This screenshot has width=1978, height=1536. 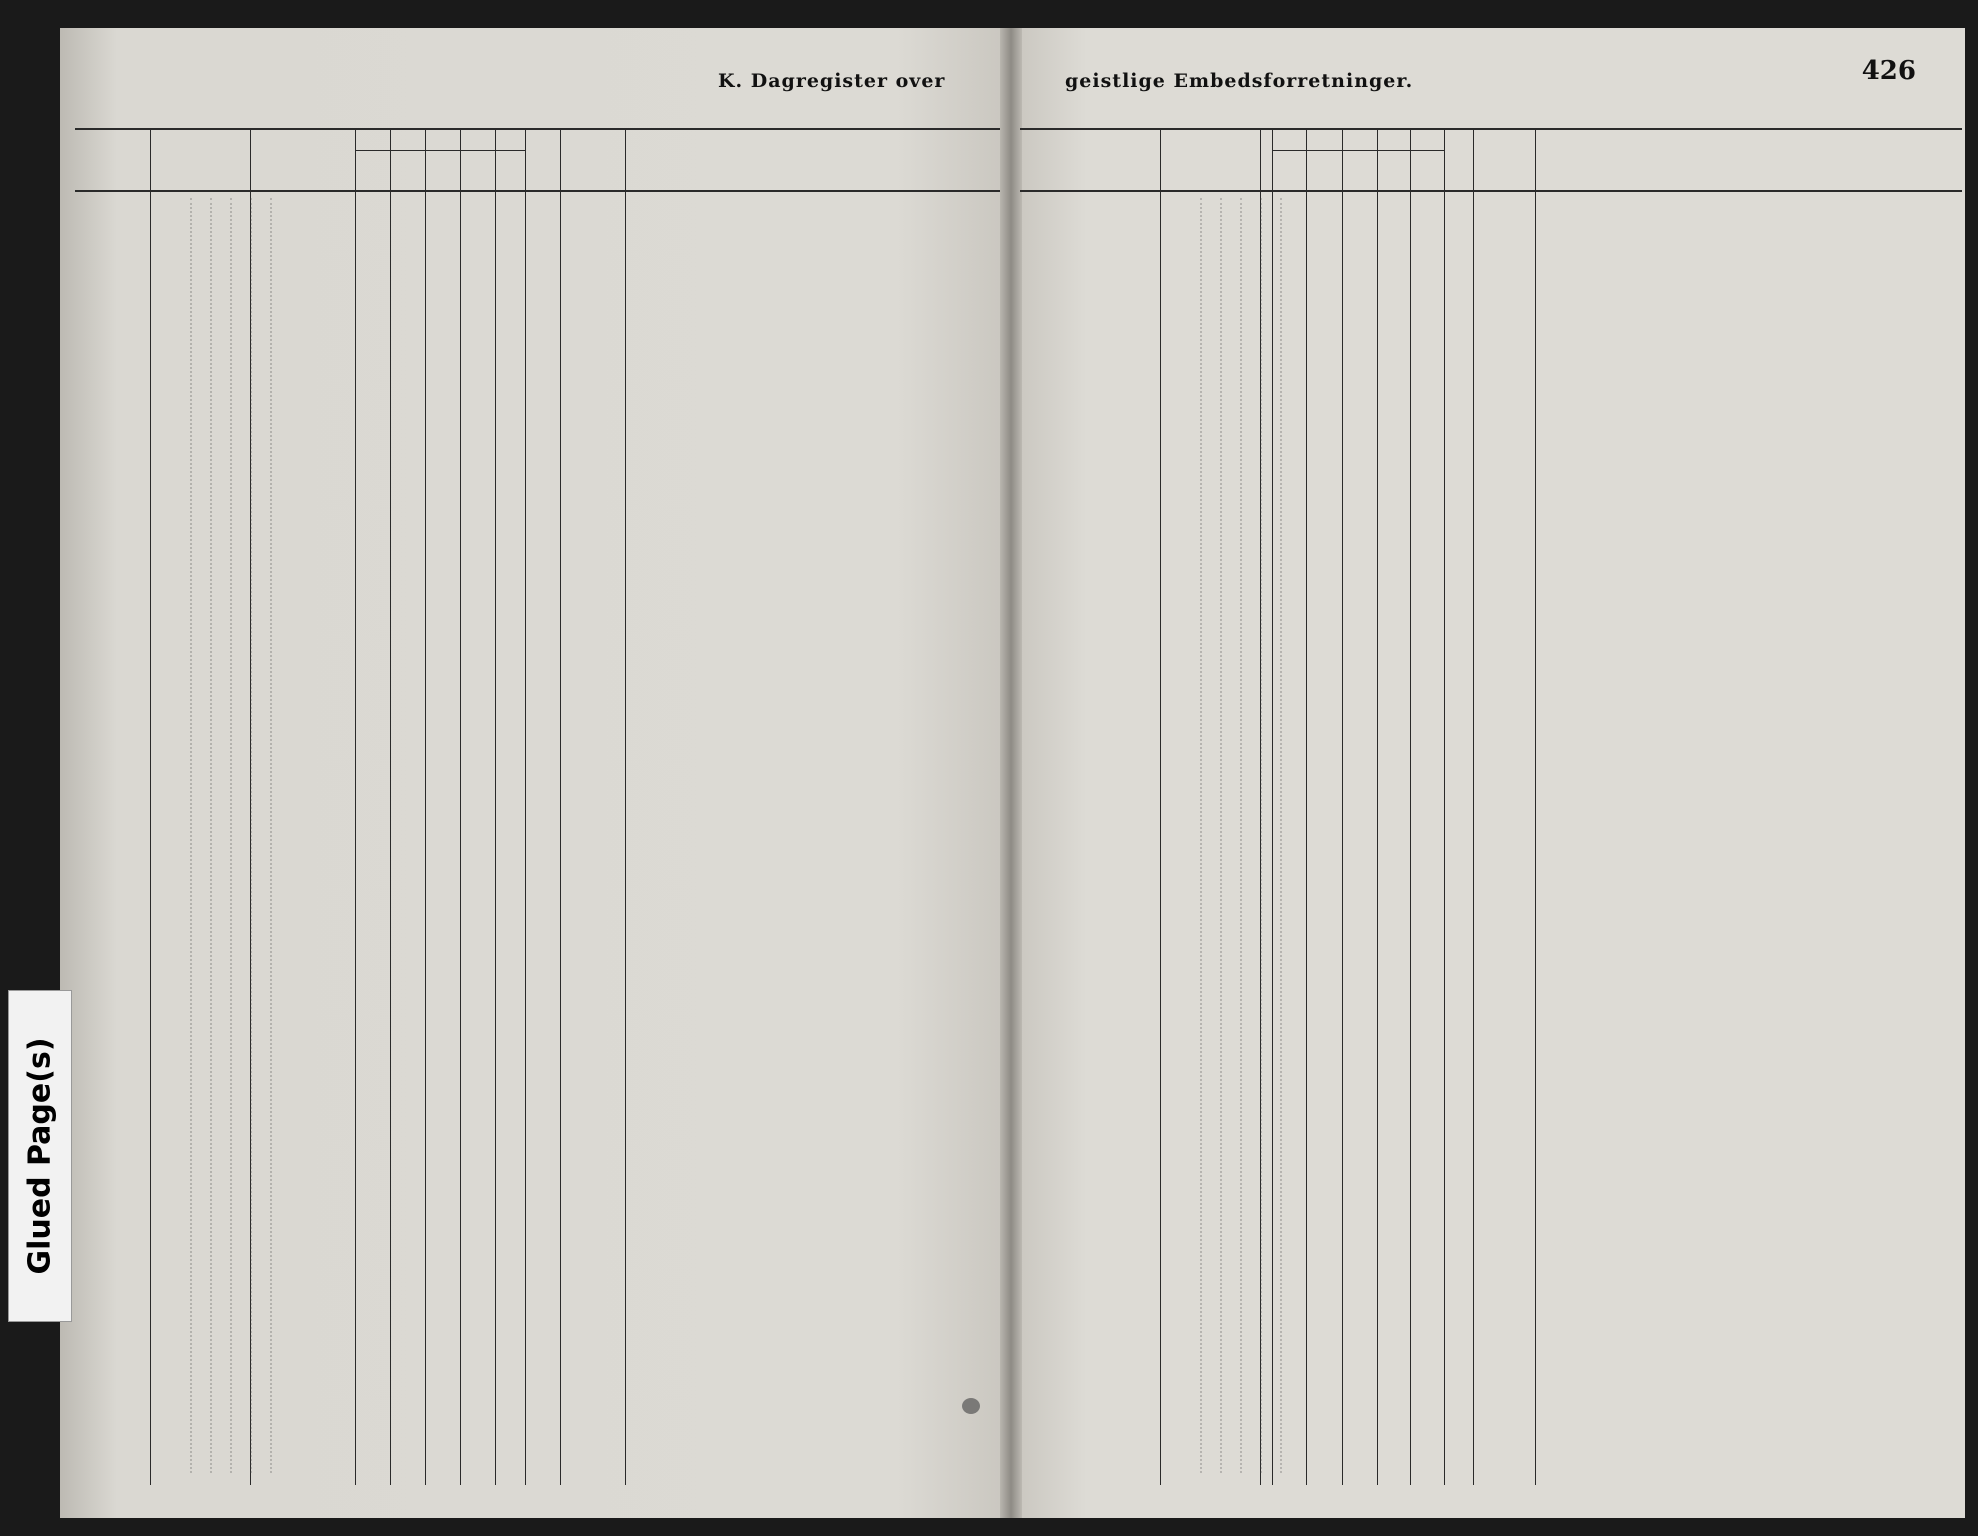 I want to click on glued-pages-stamp: Glued Page(s), so click(x=40, y=1156).